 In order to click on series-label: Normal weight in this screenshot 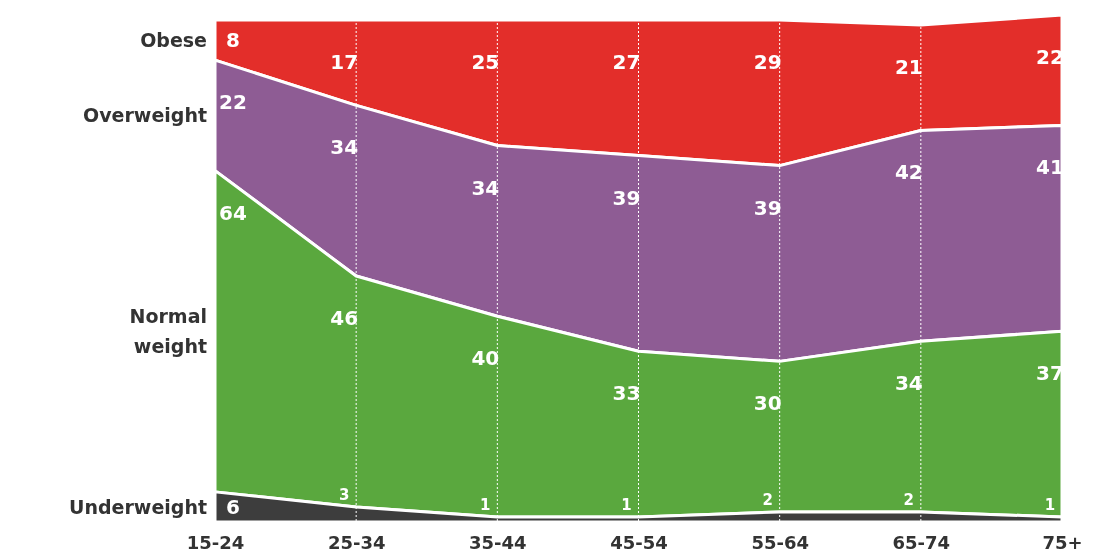, I will do `click(168, 330)`.